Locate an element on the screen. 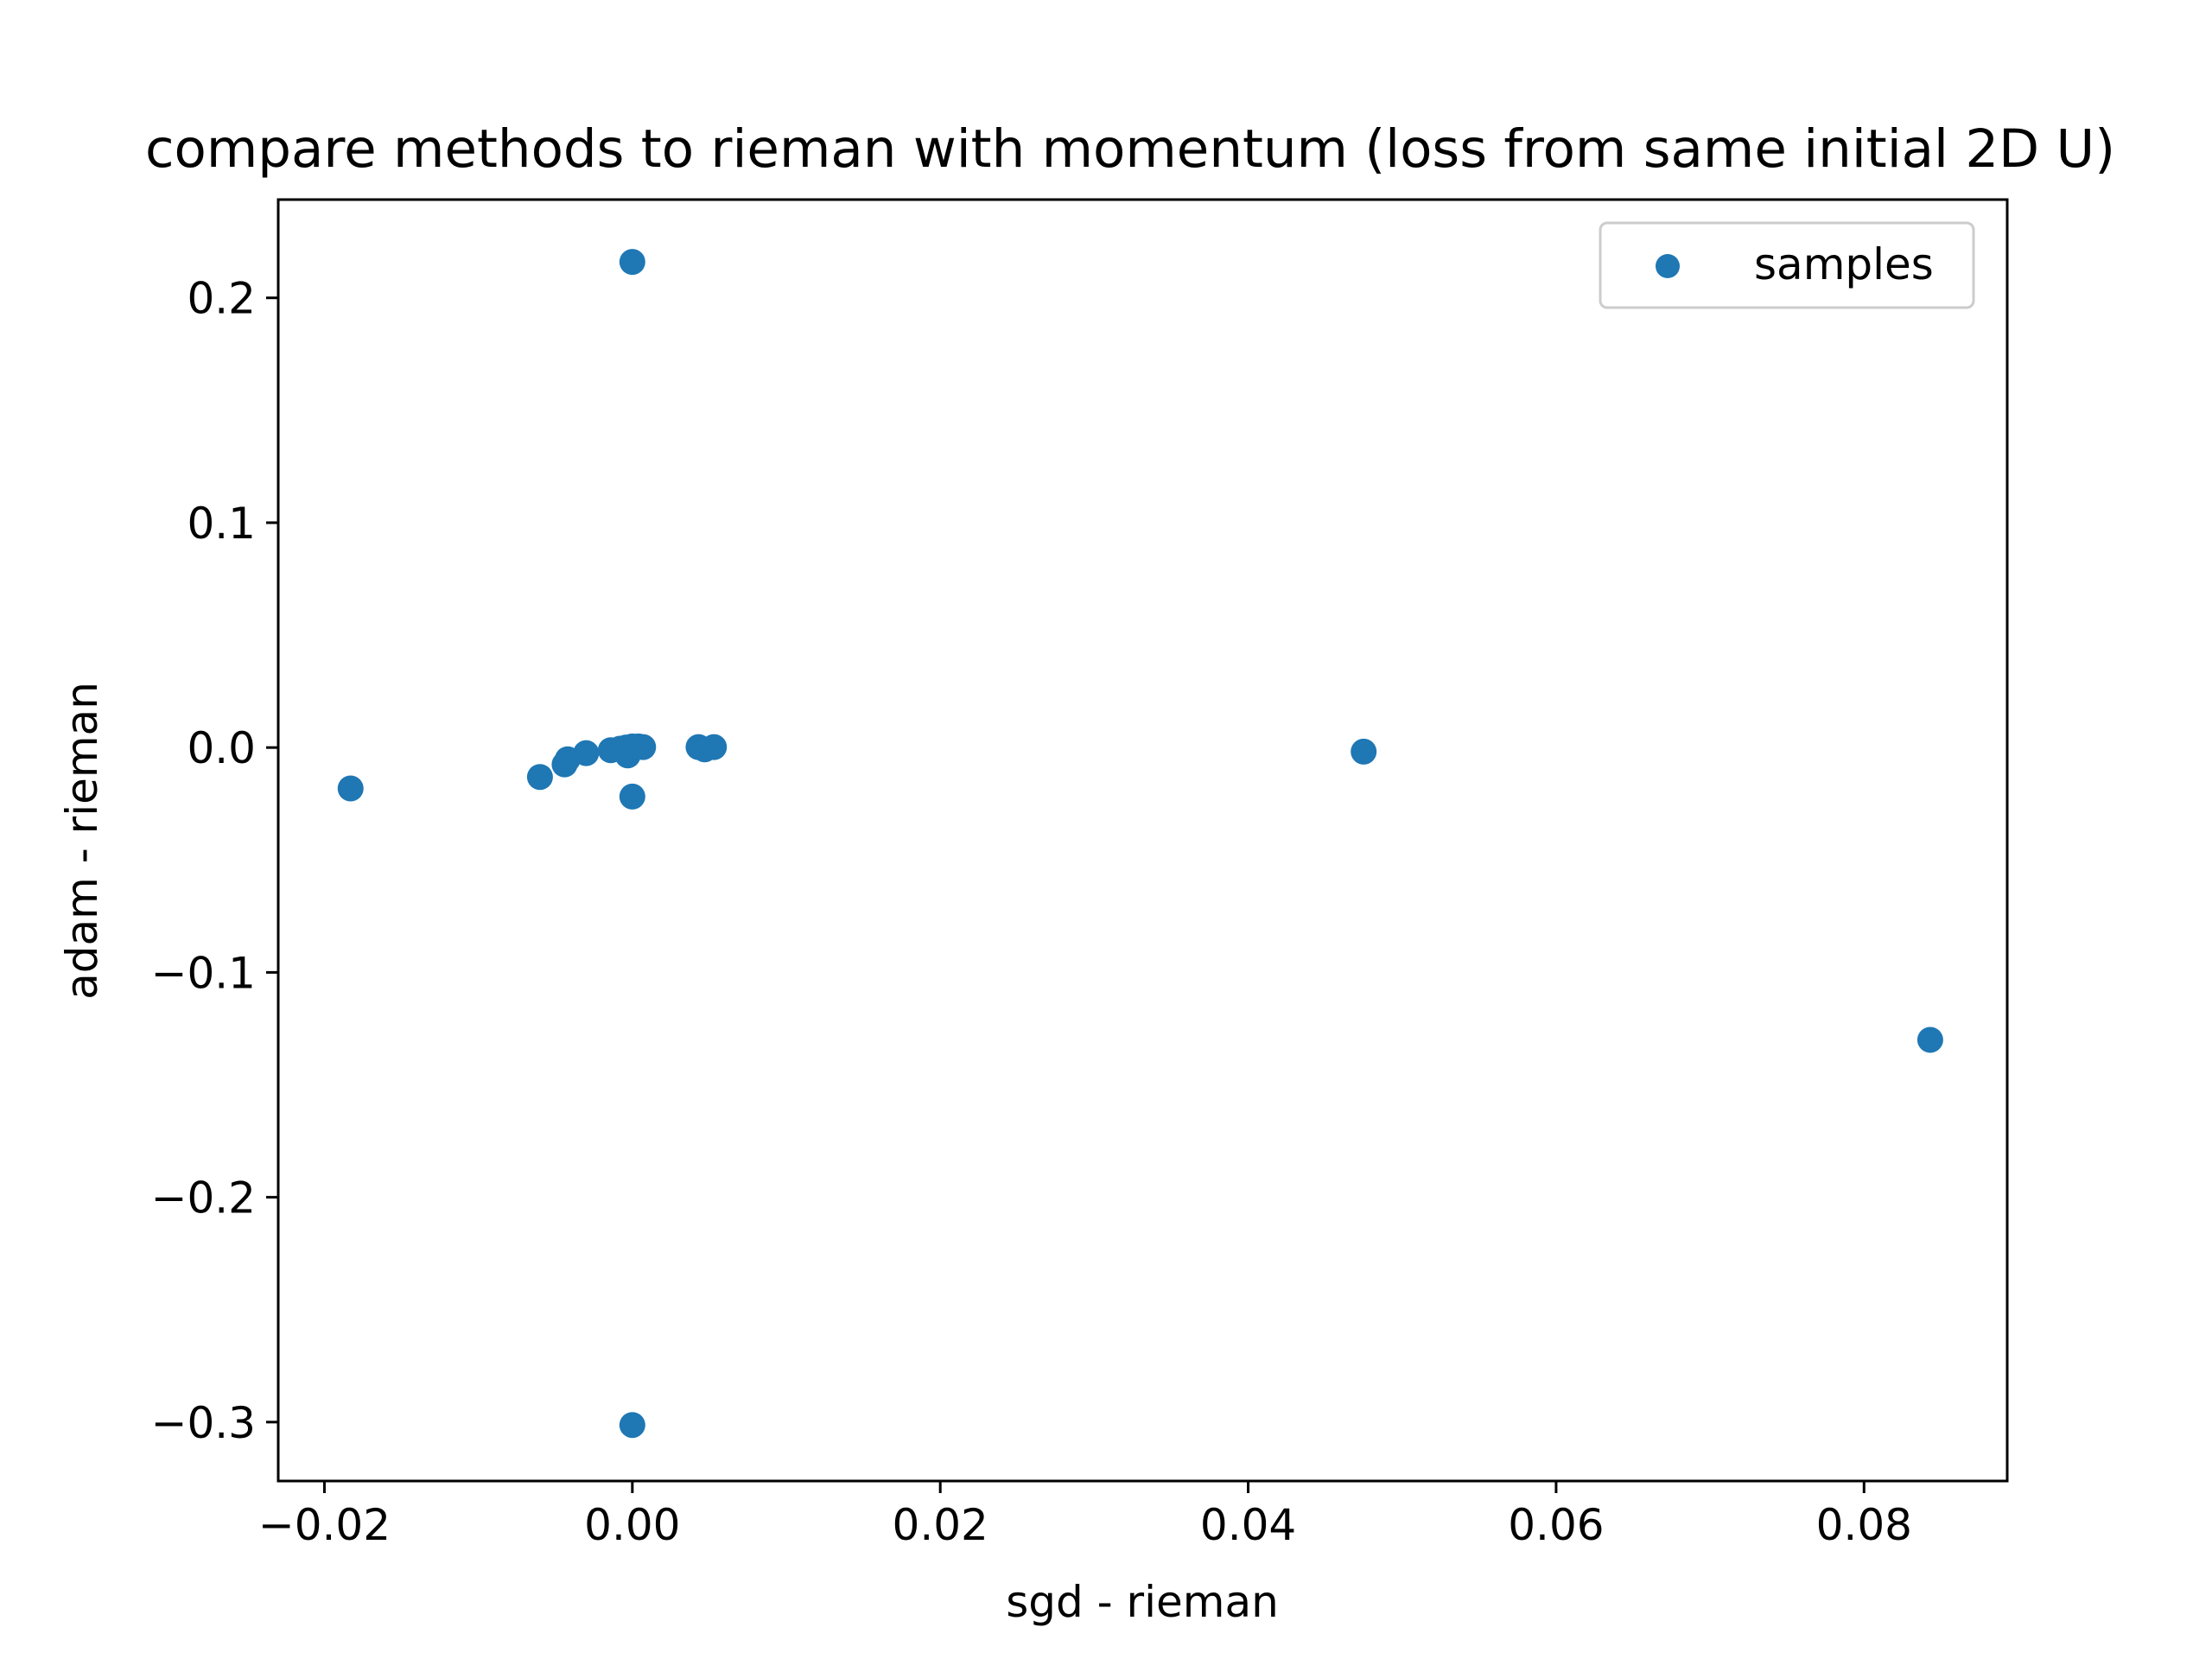 Image resolution: width=2212 pixels, height=1659 pixels. y-tick-label: 0.2 is located at coordinates (221, 299).